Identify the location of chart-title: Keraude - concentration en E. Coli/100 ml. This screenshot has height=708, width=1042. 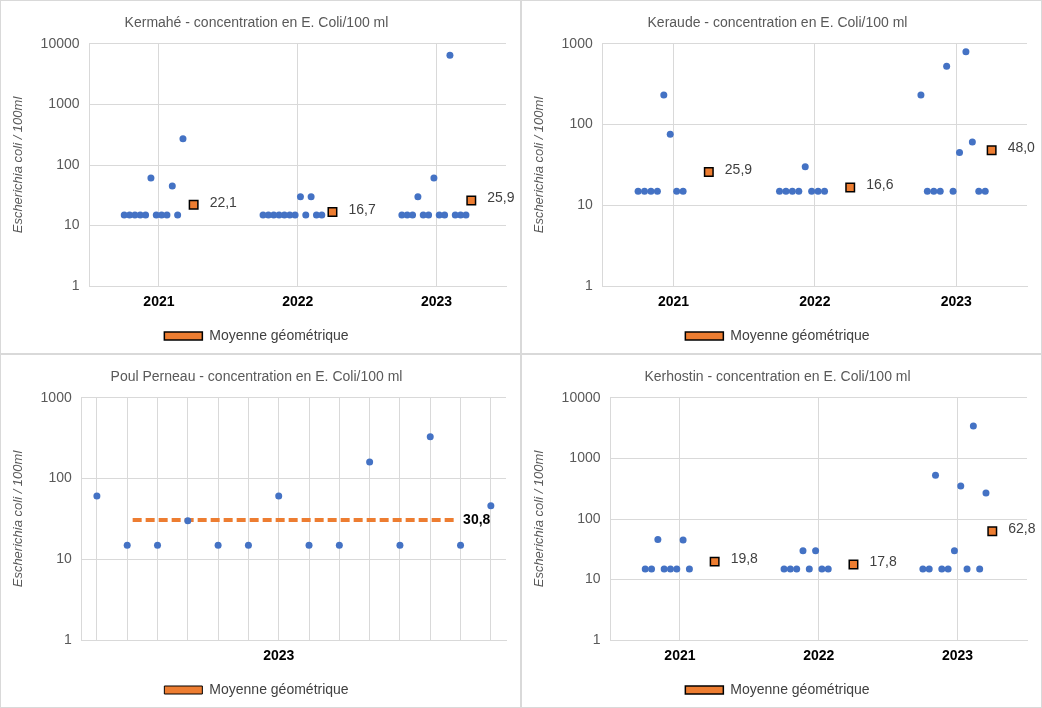
(777, 22).